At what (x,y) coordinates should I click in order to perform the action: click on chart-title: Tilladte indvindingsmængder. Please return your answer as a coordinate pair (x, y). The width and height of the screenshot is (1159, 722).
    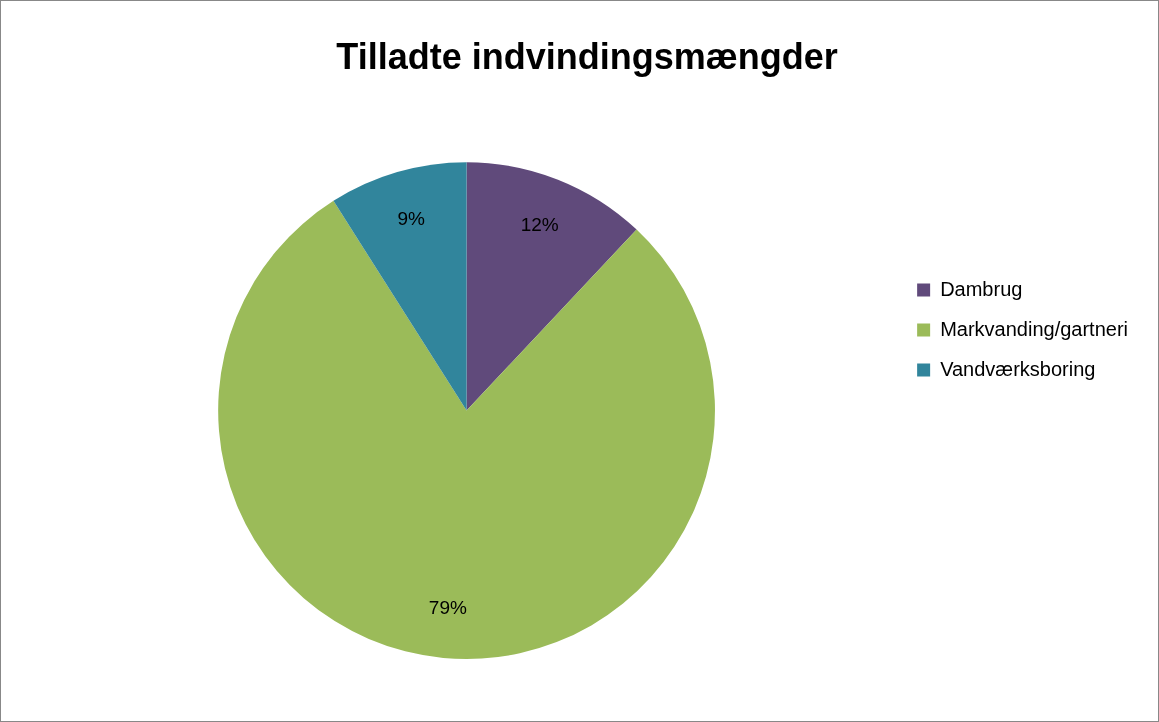
    Looking at the image, I should click on (587, 56).